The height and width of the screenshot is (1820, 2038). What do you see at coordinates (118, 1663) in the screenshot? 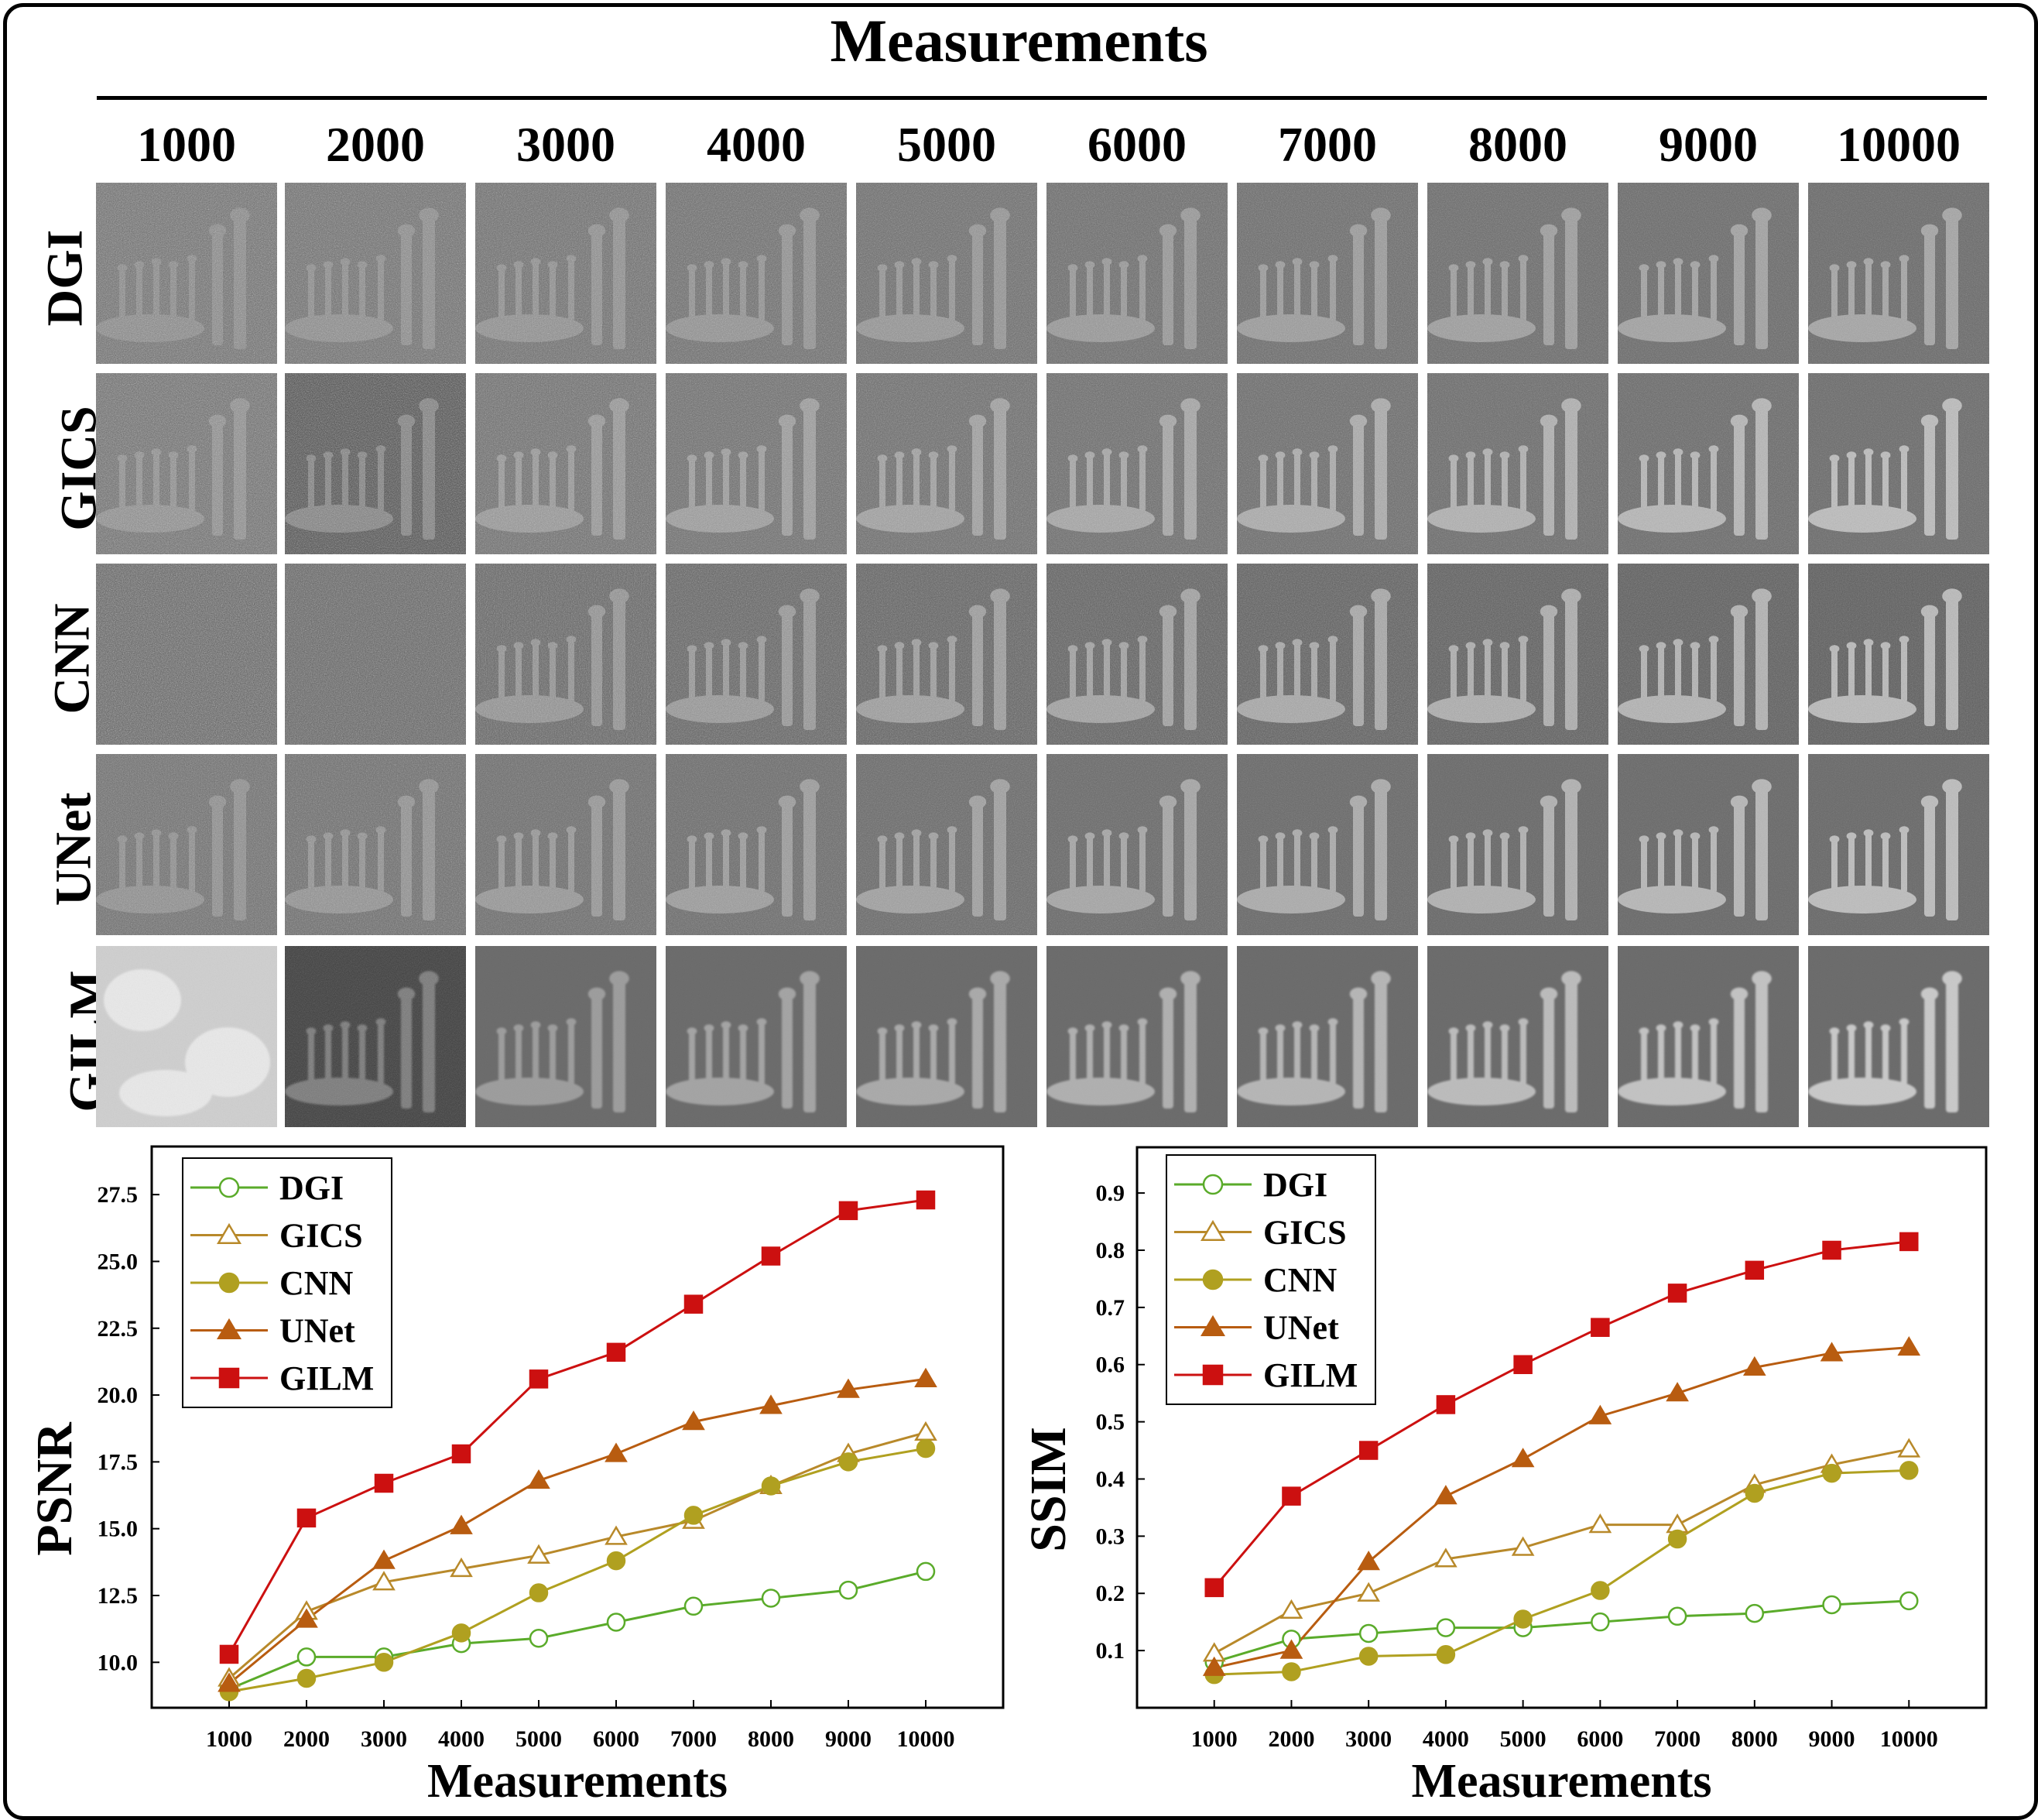
I see `y-tick-label: 10.0` at bounding box center [118, 1663].